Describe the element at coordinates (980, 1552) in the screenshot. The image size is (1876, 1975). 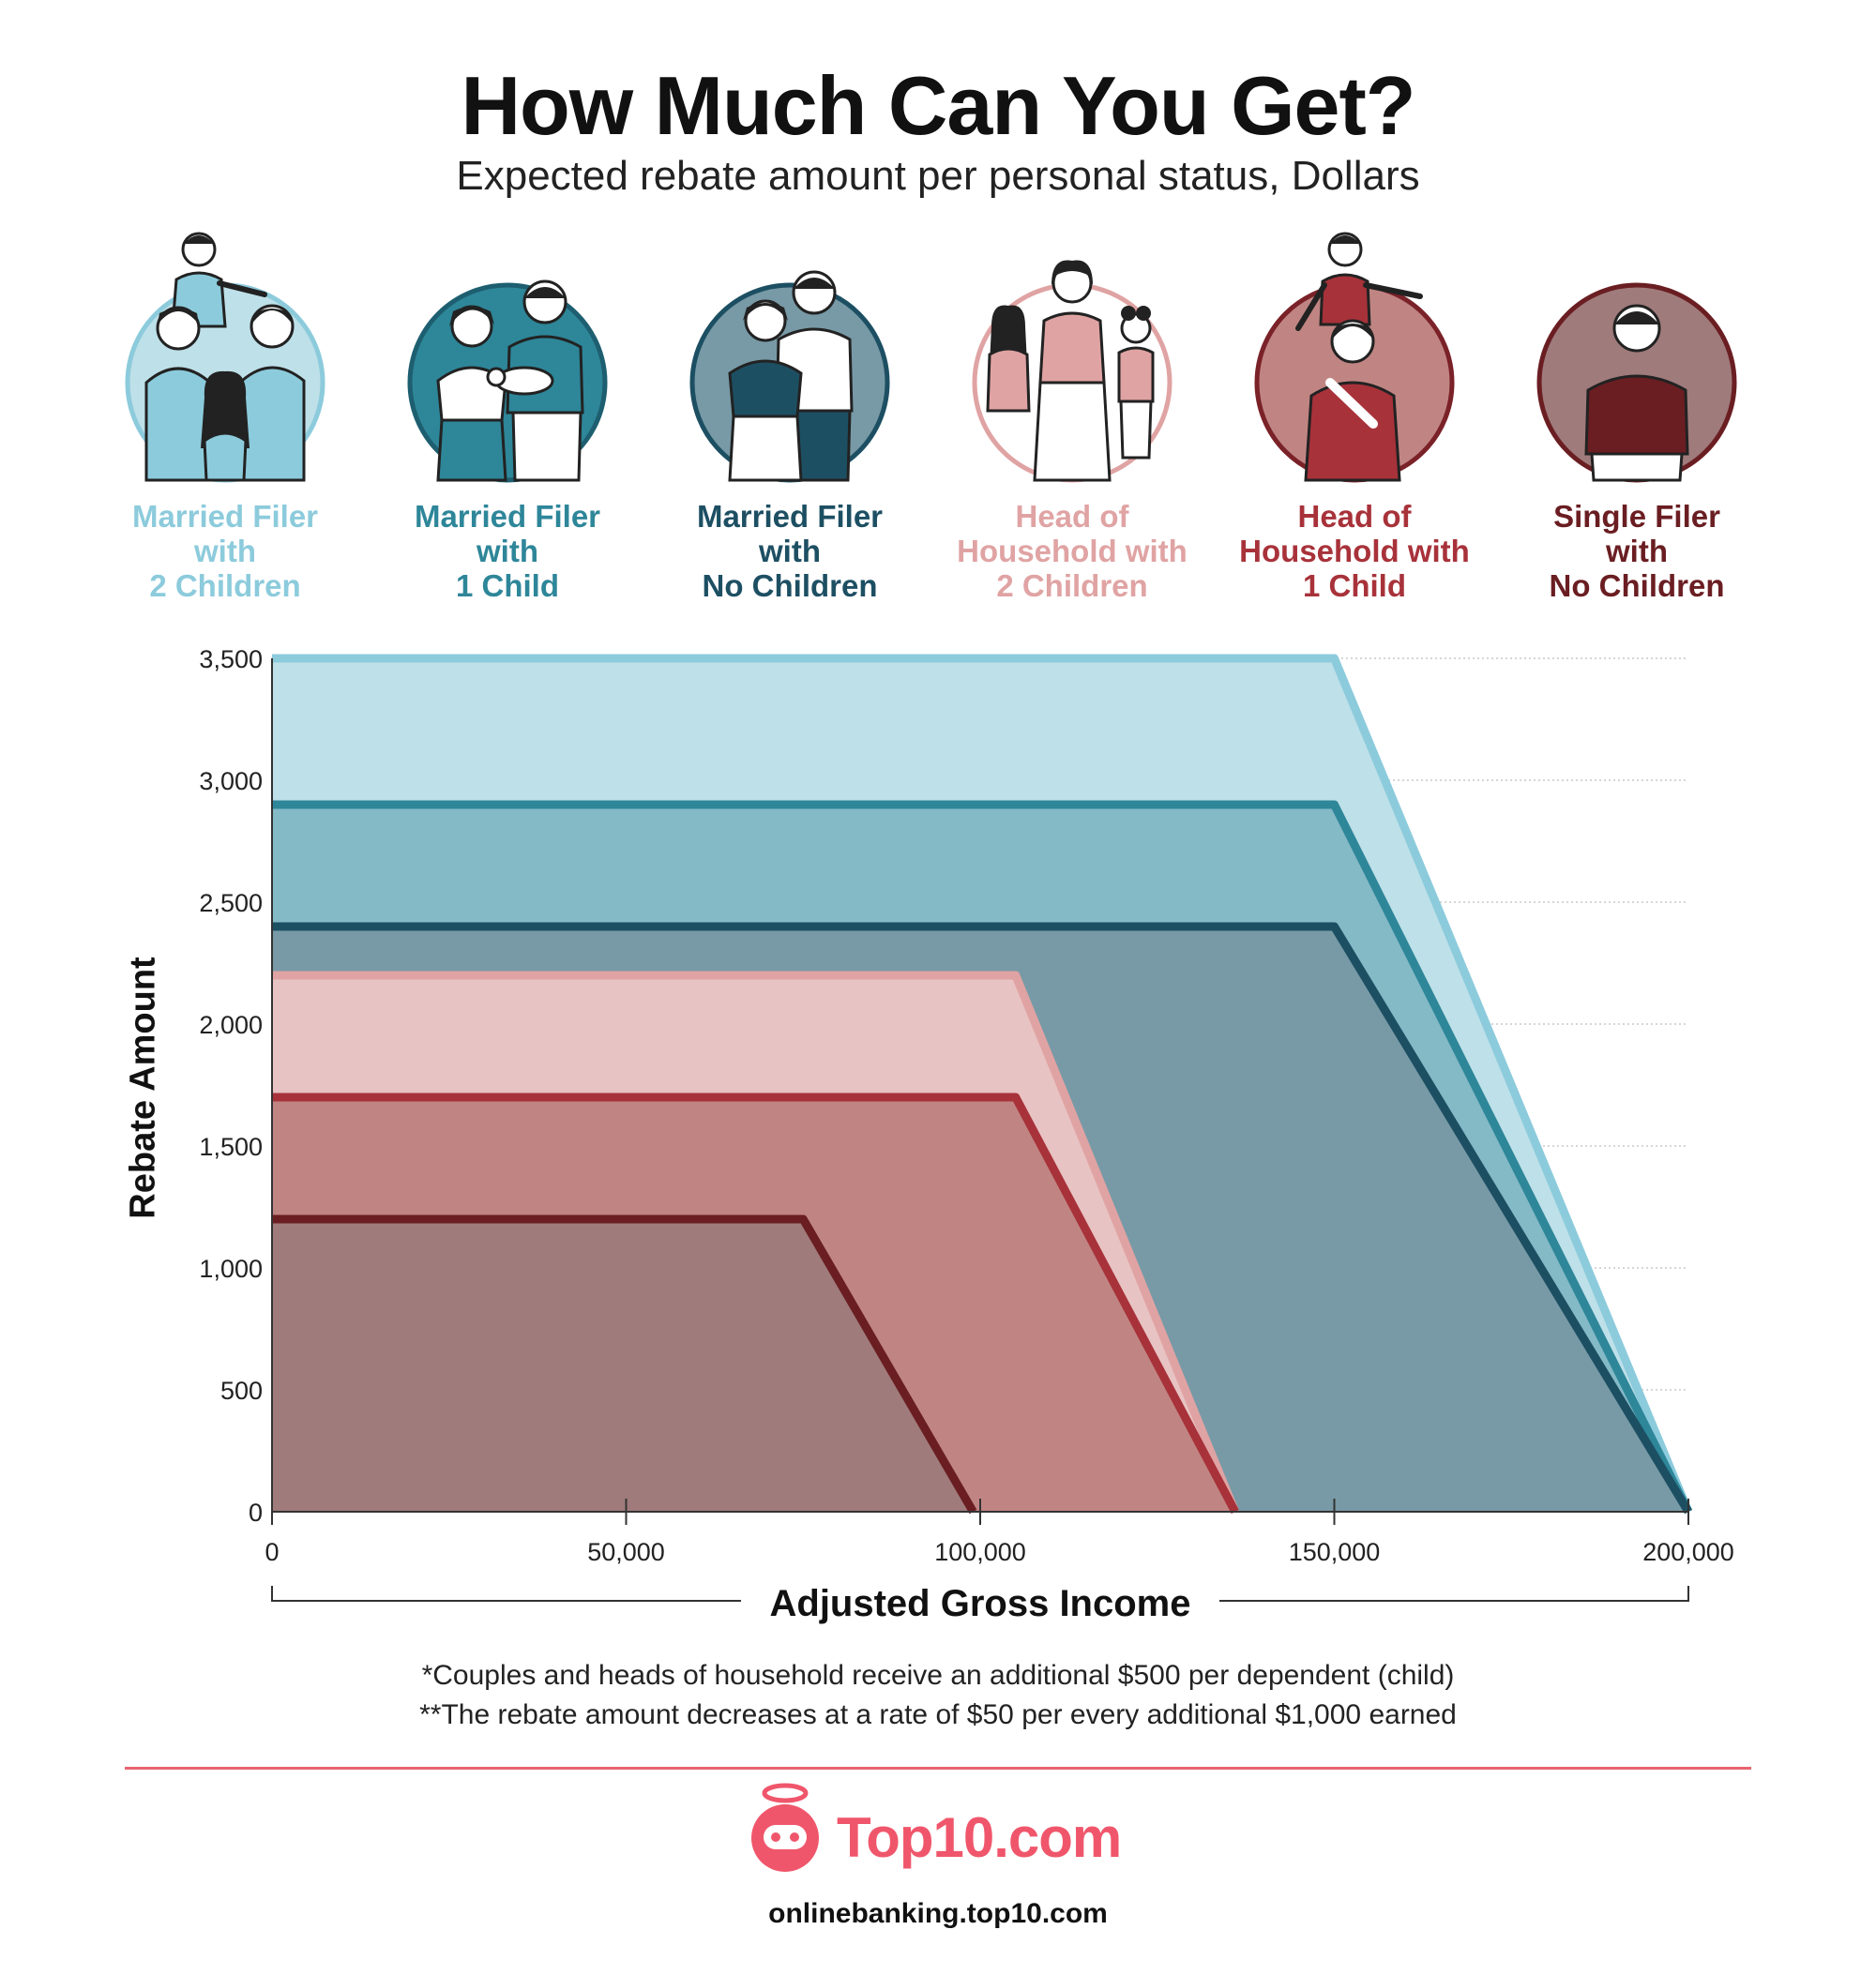
I see `x-tick-label: 100,000` at that location.